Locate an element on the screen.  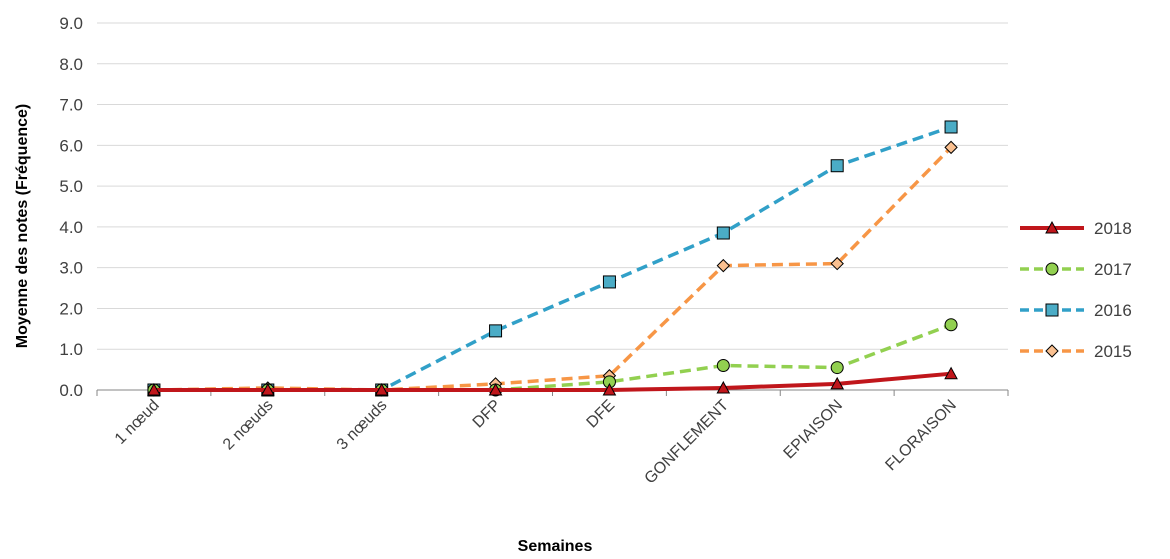
y-tick-label: 9.0 is located at coordinates (71, 23).